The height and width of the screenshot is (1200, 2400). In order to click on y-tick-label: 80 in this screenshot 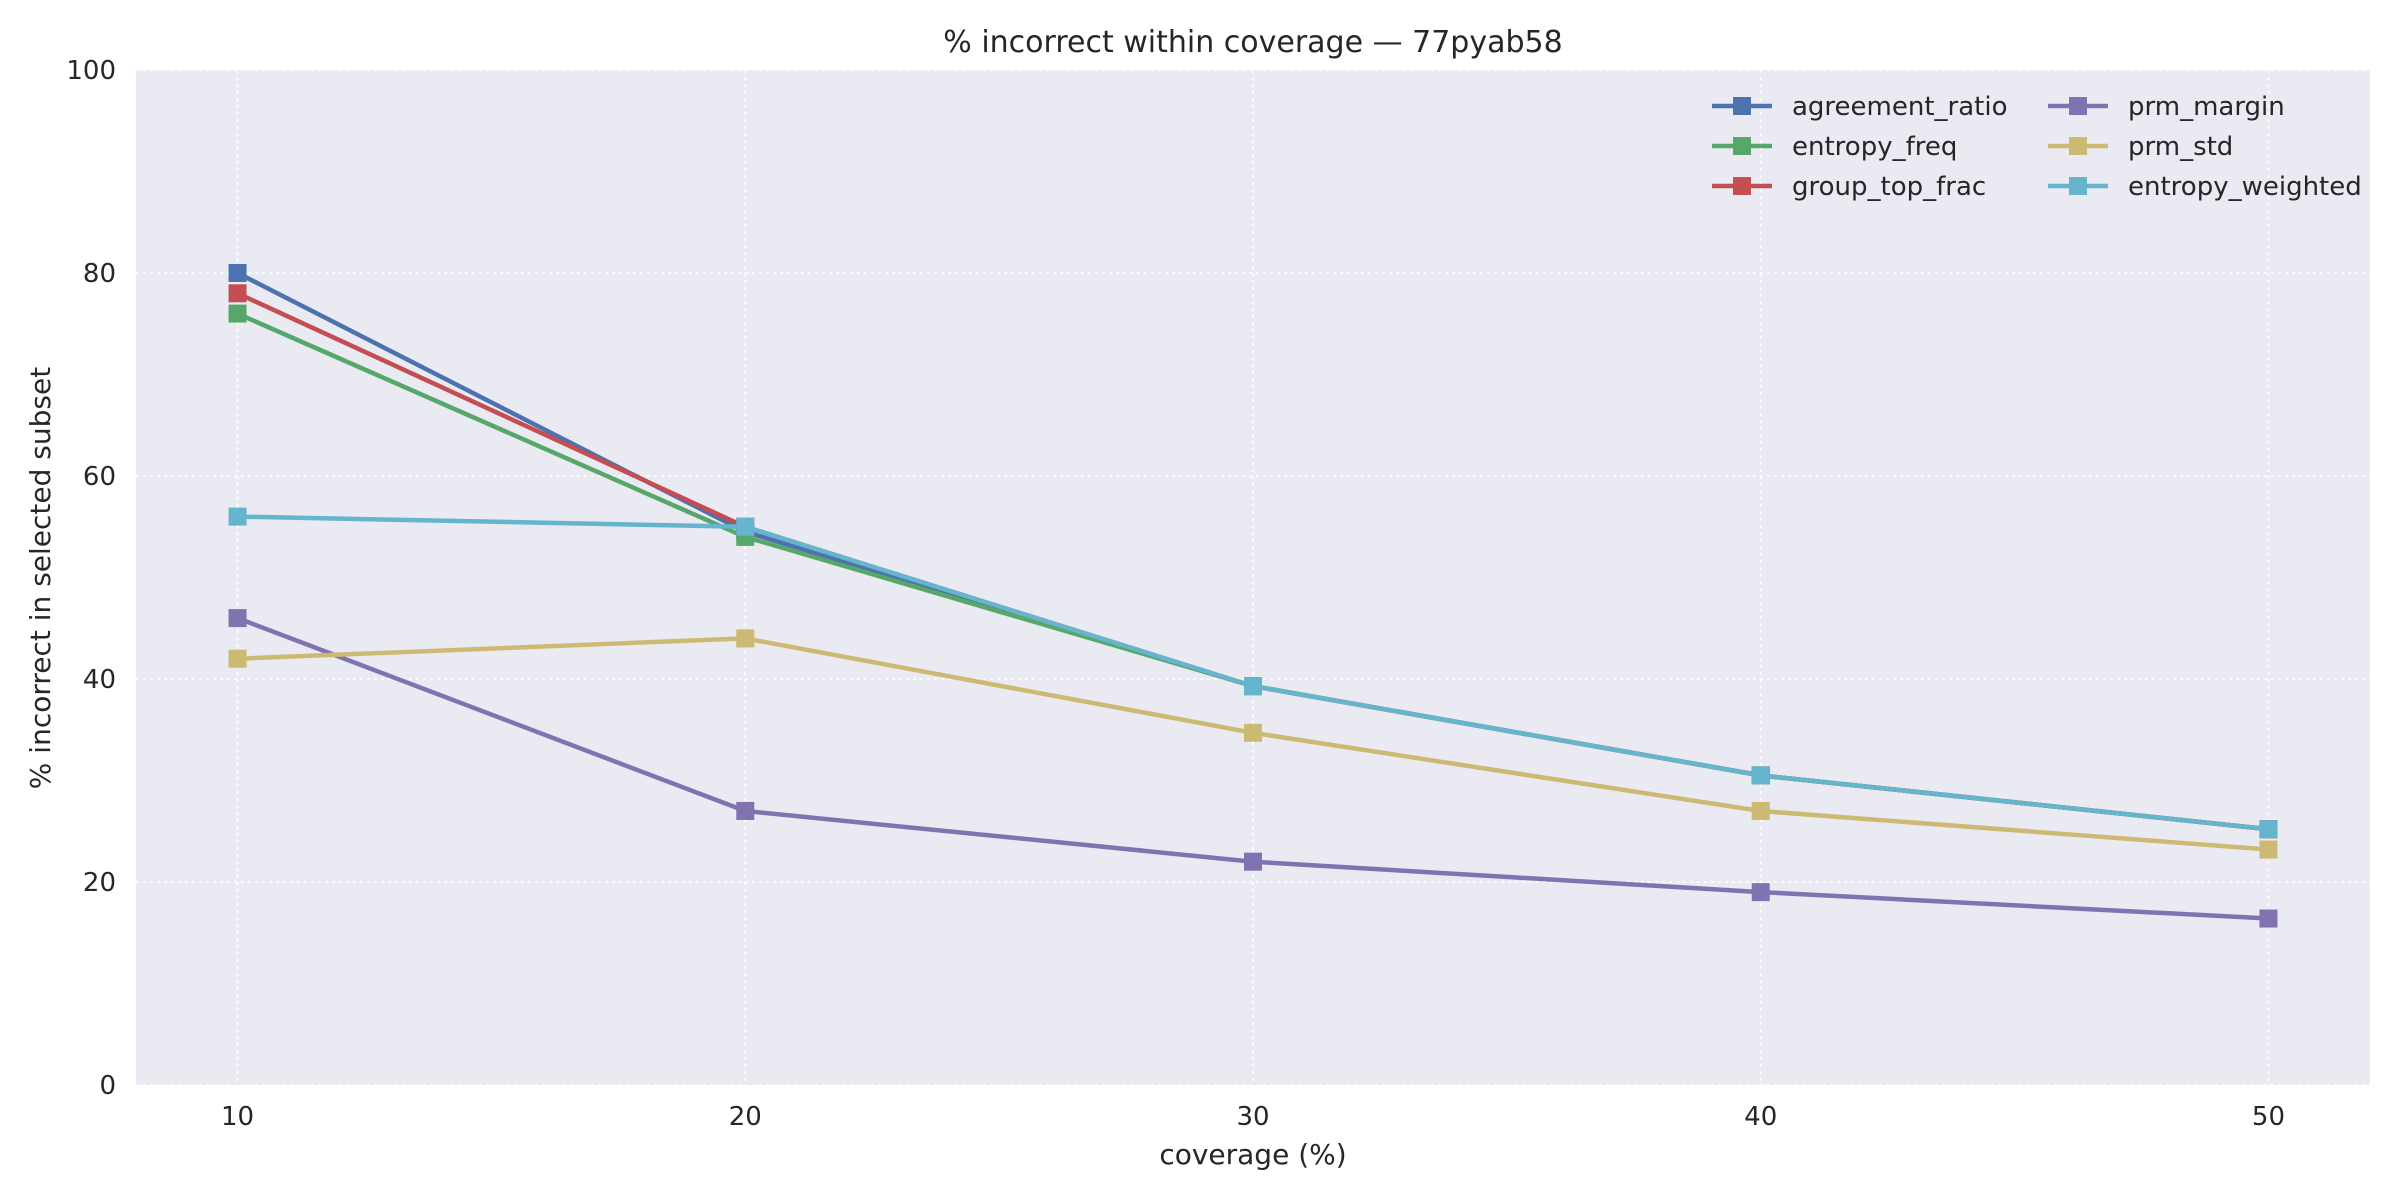, I will do `click(99, 274)`.